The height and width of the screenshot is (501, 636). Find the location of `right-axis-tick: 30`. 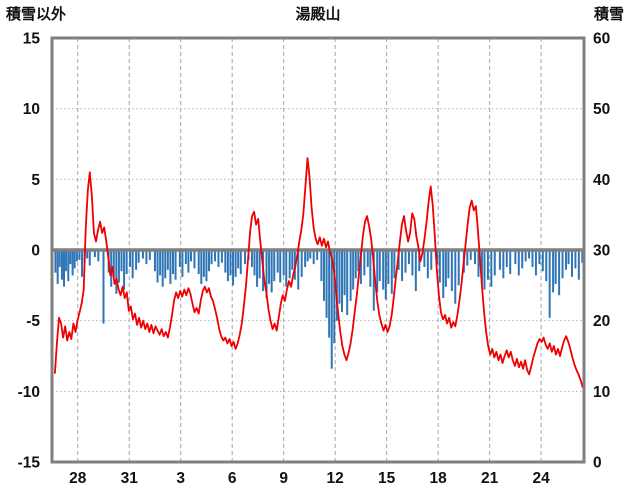

right-axis-tick: 30 is located at coordinates (601, 251).